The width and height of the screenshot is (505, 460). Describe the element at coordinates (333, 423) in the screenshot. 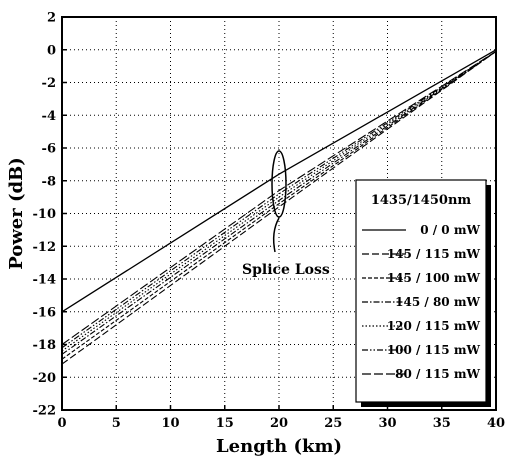

I see `x-tick-label: 25` at that location.